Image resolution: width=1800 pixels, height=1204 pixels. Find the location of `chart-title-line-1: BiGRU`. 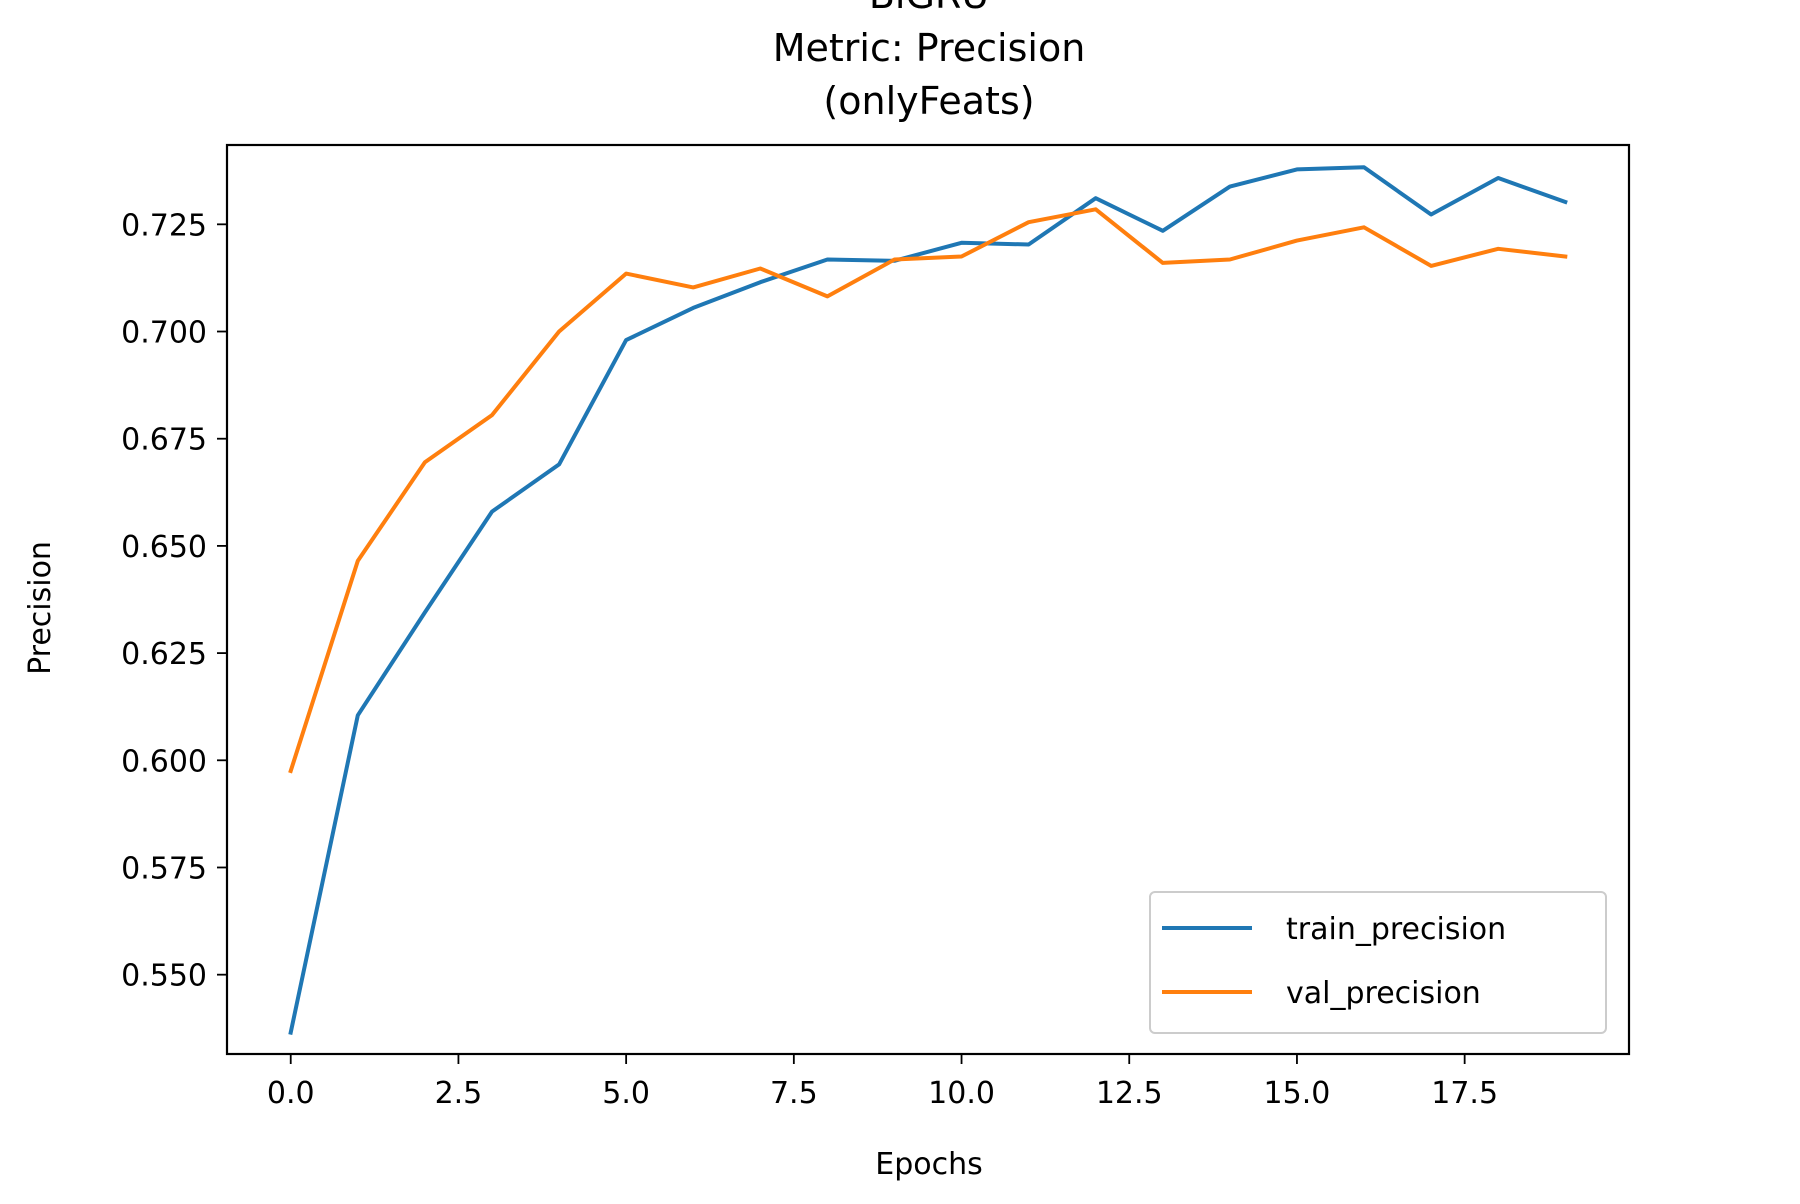

chart-title-line-1: BiGRU is located at coordinates (929, 8).